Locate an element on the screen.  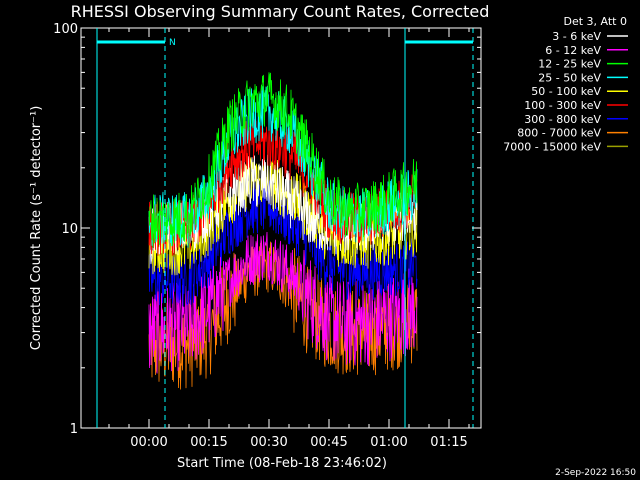
date-stamp: 2-Sep-2022 16:50 is located at coordinates (595, 473).